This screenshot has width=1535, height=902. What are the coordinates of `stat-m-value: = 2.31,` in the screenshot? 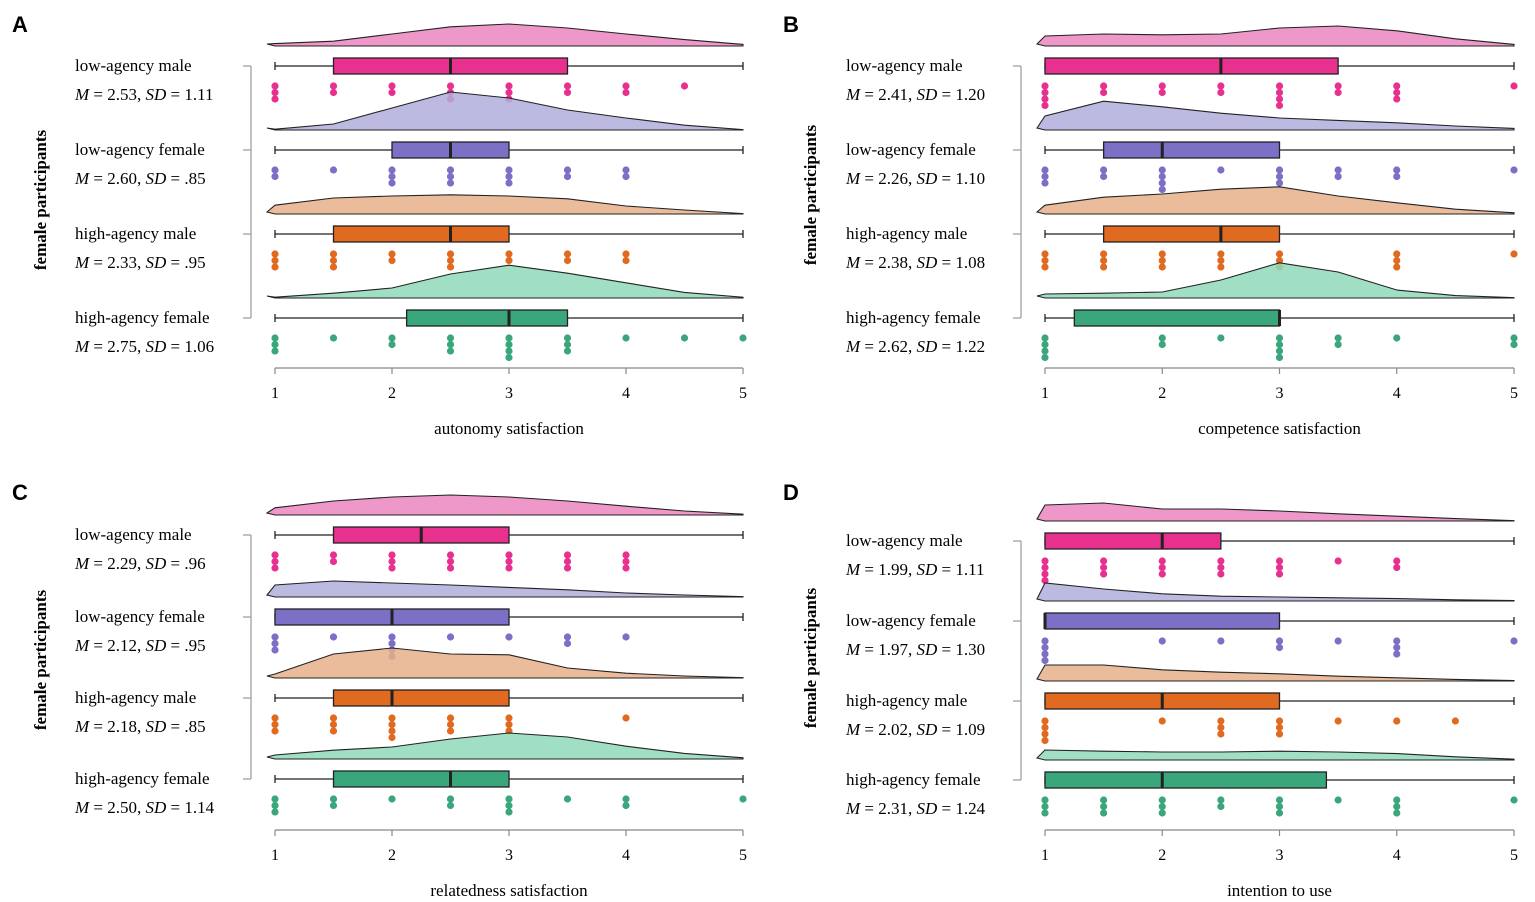 It's located at (888, 808).